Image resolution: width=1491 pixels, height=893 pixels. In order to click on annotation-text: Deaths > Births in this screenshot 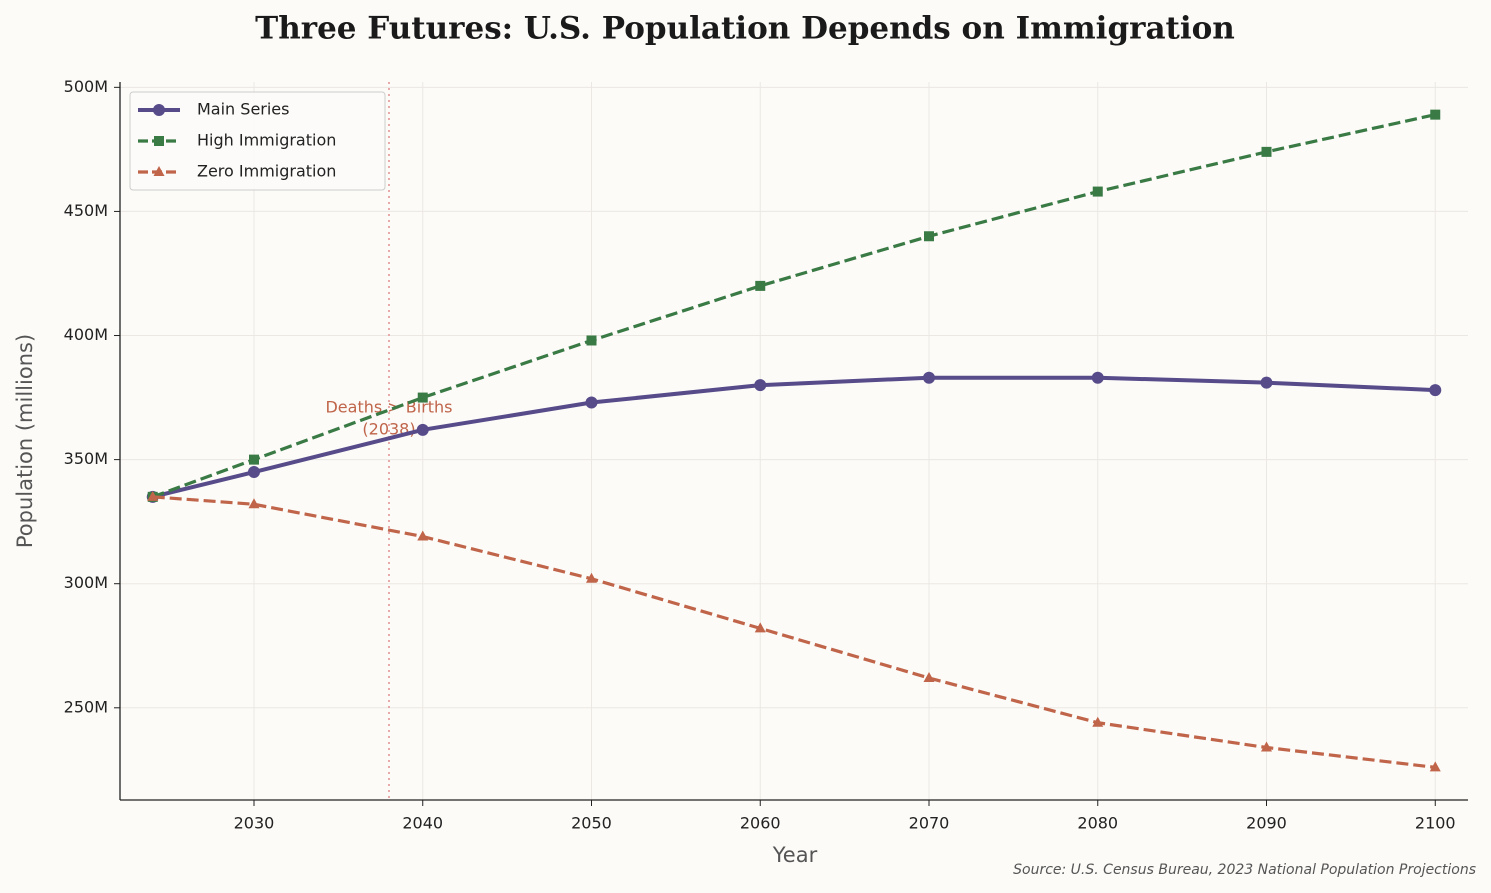, I will do `click(388, 407)`.